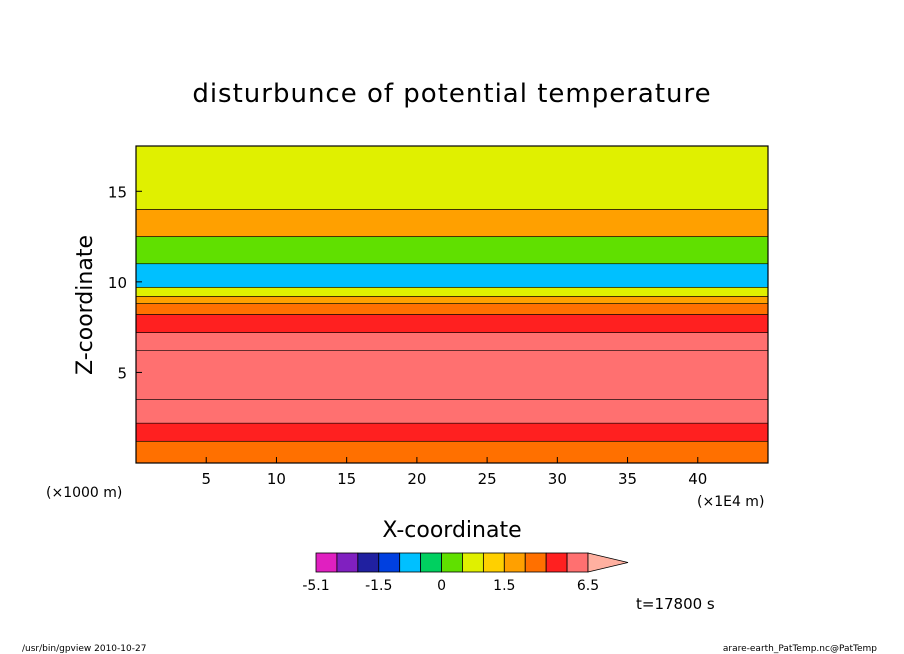 Image resolution: width=904 pixels, height=654 pixels. Describe the element at coordinates (730, 502) in the screenshot. I see `x-unit-label: (×1E4 m)` at that location.